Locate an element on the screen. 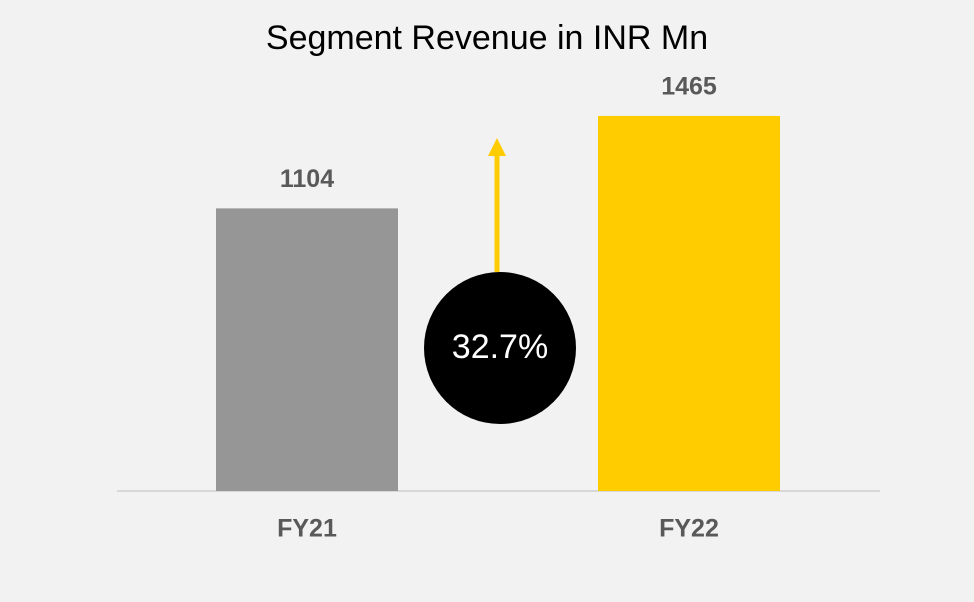  data-label: 1104 is located at coordinates (307, 179).